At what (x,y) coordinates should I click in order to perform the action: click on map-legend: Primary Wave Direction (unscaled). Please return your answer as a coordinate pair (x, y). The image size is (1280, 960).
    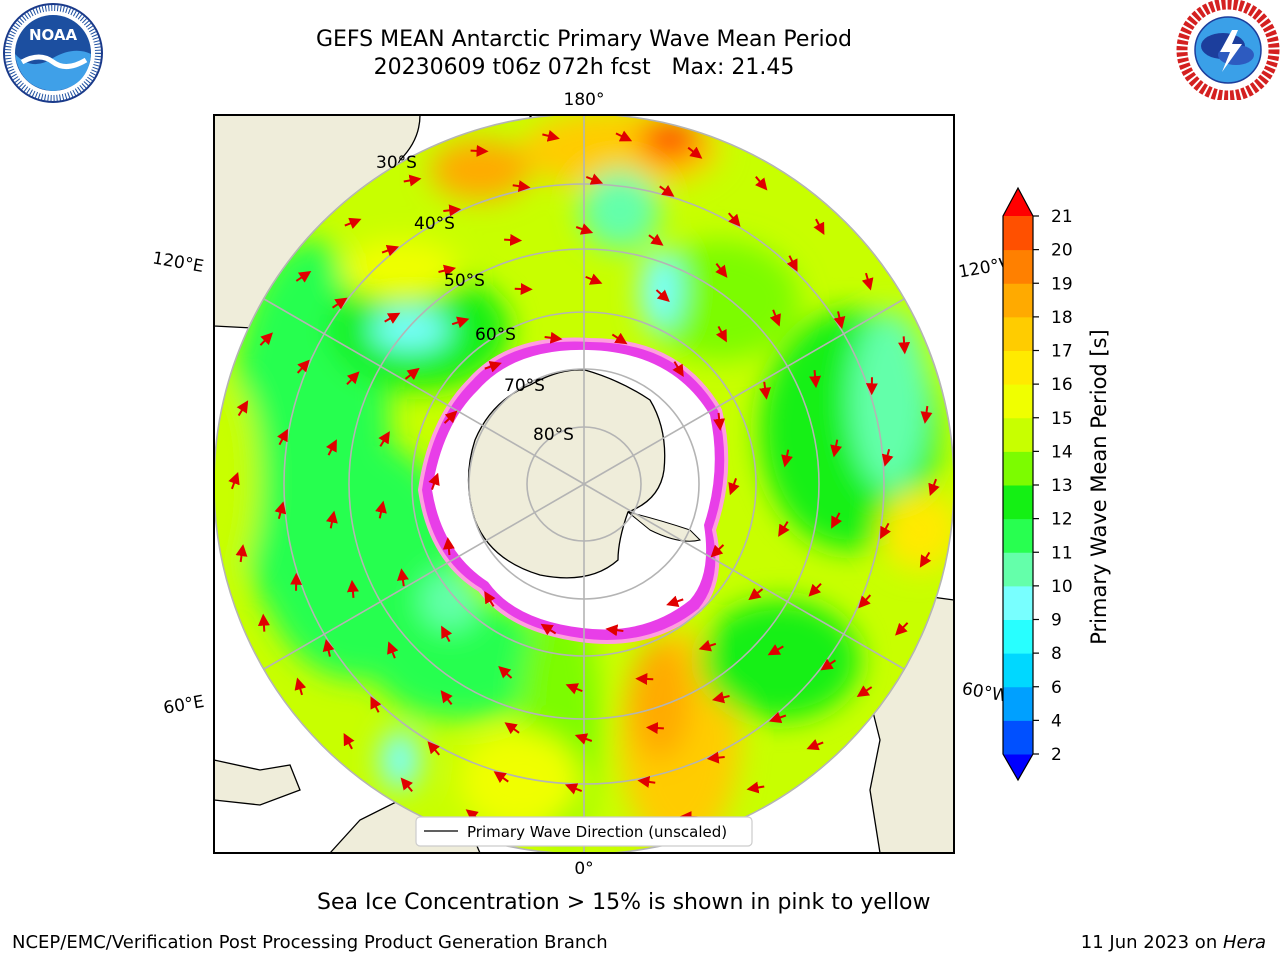
    Looking at the image, I should click on (584, 831).